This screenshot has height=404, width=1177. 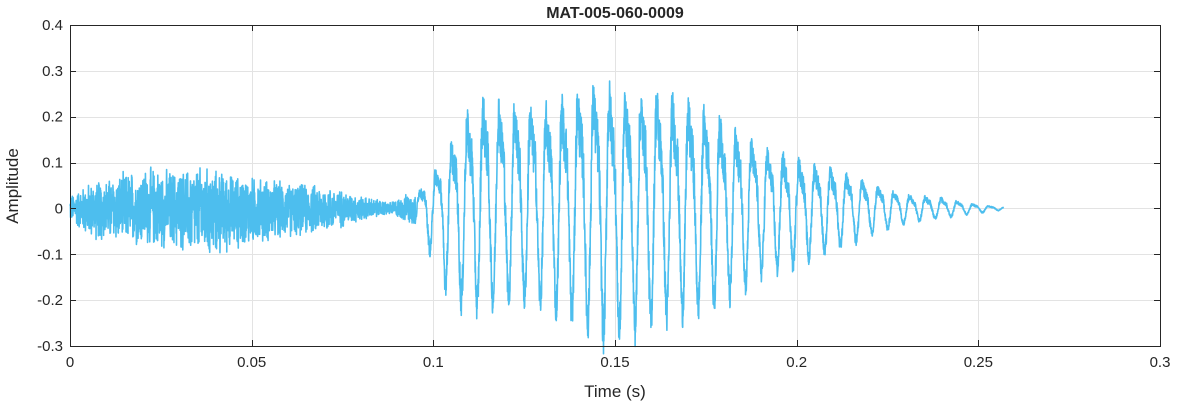 What do you see at coordinates (614, 362) in the screenshot?
I see `x-tick-label: 0.15` at bounding box center [614, 362].